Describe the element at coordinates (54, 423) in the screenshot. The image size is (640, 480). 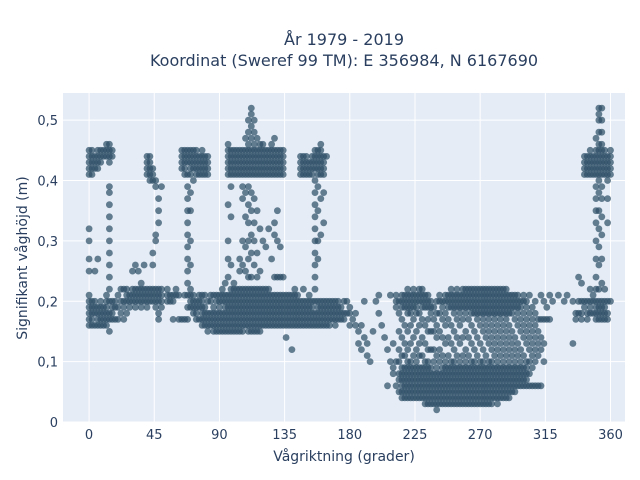
I see `y-tick-label: 0` at that location.